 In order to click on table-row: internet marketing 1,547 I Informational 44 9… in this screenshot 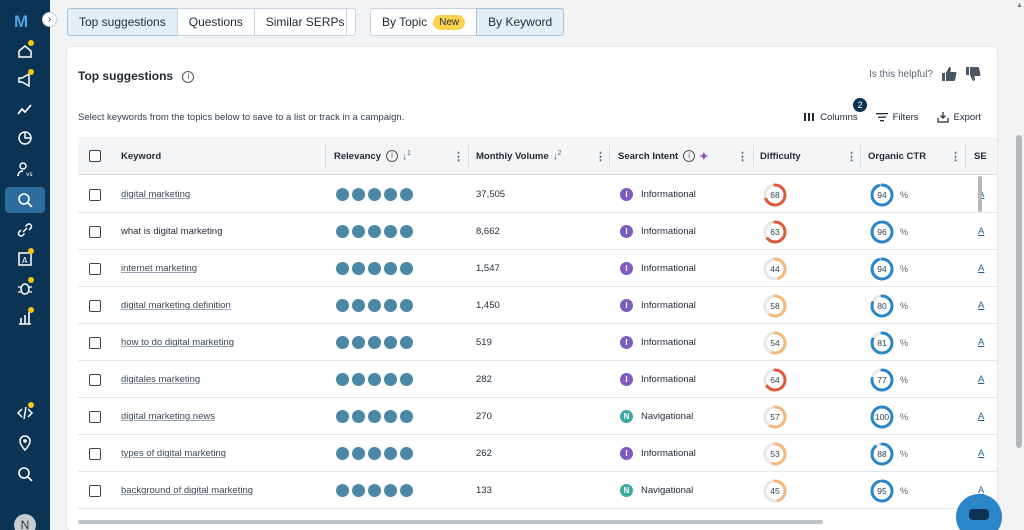, I will do `click(537, 268)`.